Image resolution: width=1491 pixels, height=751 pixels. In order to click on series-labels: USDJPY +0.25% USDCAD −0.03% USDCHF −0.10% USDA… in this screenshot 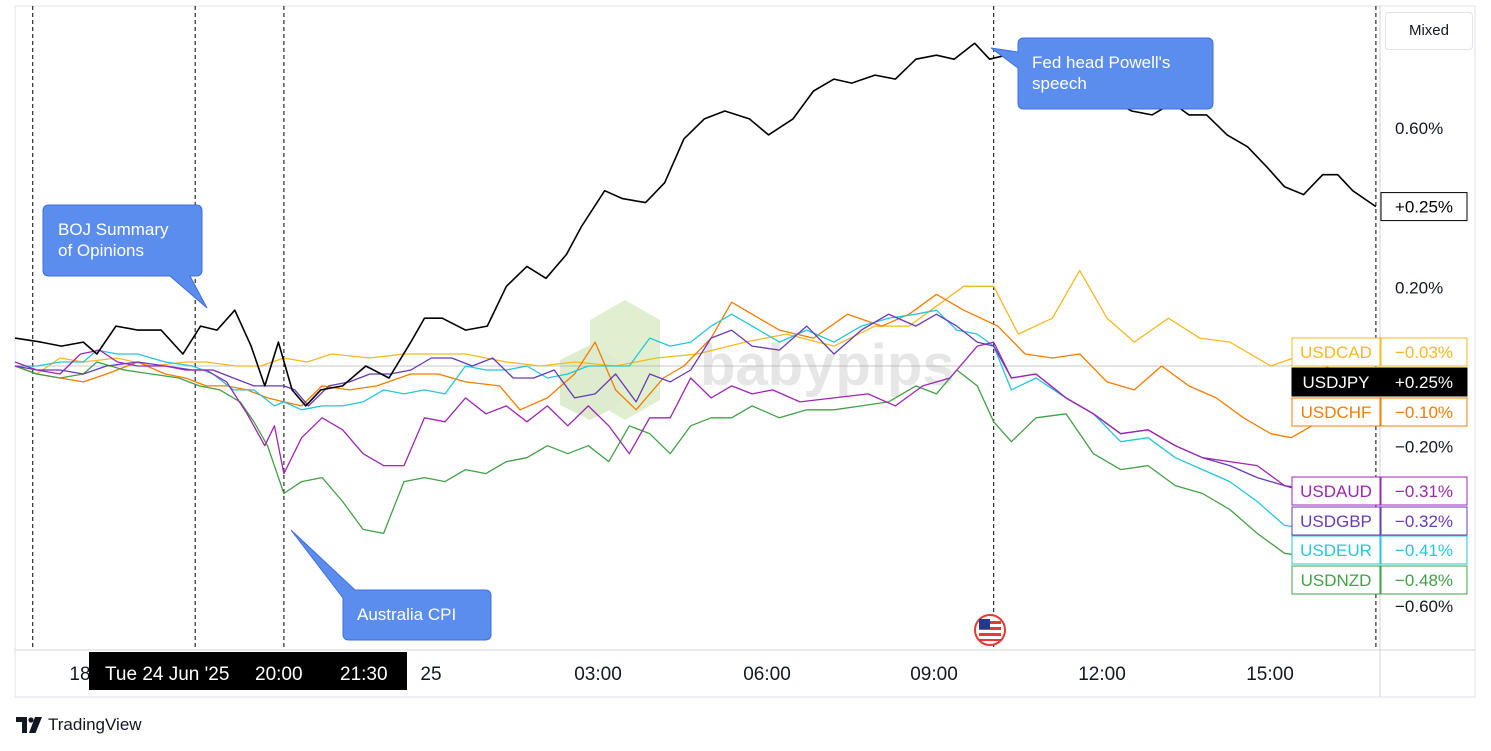, I will do `click(1379, 393)`.